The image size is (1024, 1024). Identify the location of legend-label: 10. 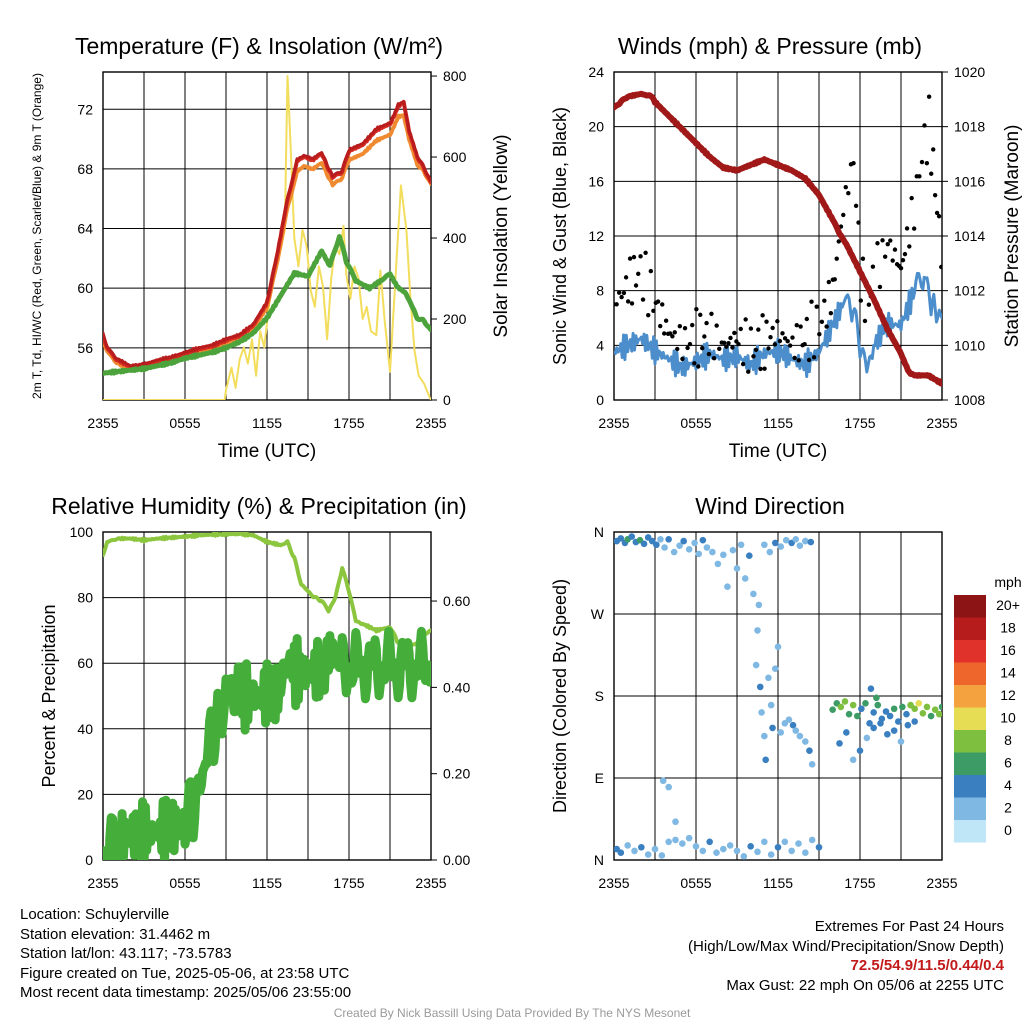
(1008, 718).